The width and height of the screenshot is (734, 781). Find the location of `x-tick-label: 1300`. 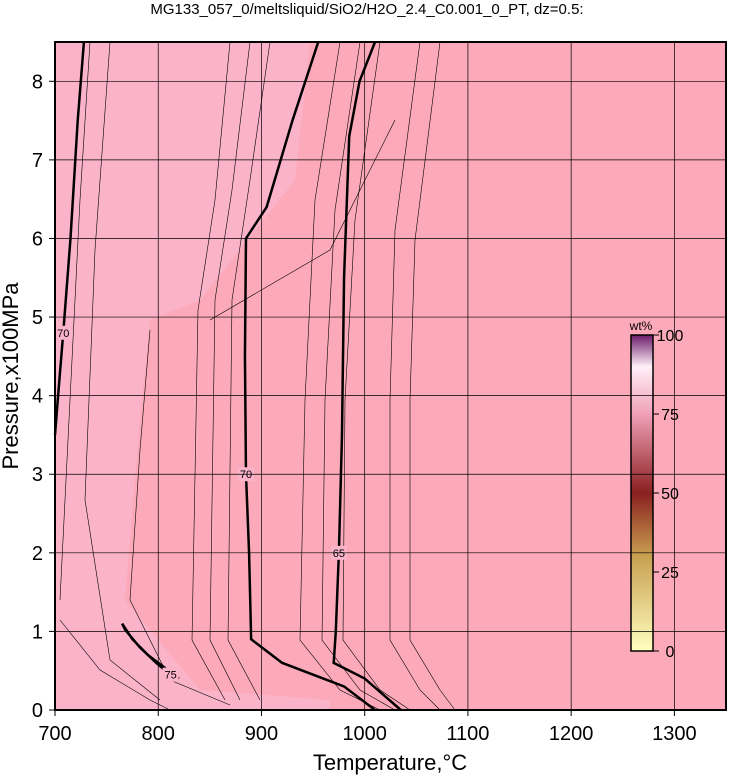

x-tick-label: 1300 is located at coordinates (674, 734).